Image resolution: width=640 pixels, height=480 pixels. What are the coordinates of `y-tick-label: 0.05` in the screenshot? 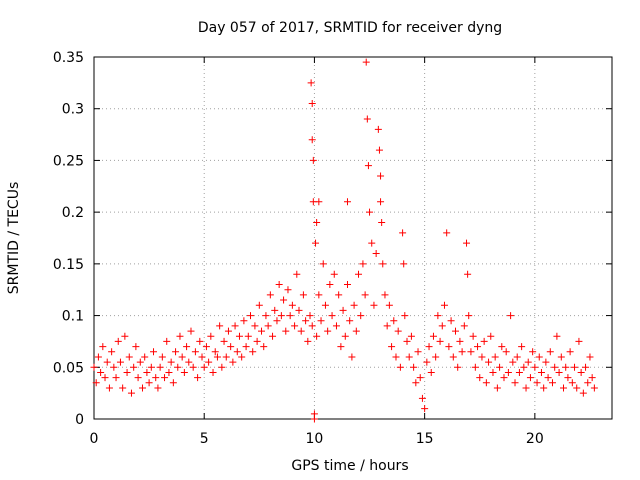 It's located at (68, 368).